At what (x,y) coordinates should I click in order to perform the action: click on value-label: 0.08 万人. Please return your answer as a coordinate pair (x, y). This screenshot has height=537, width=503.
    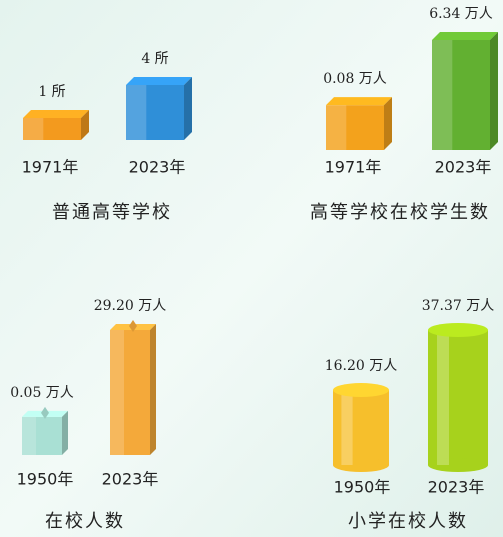
    Looking at the image, I should click on (355, 79).